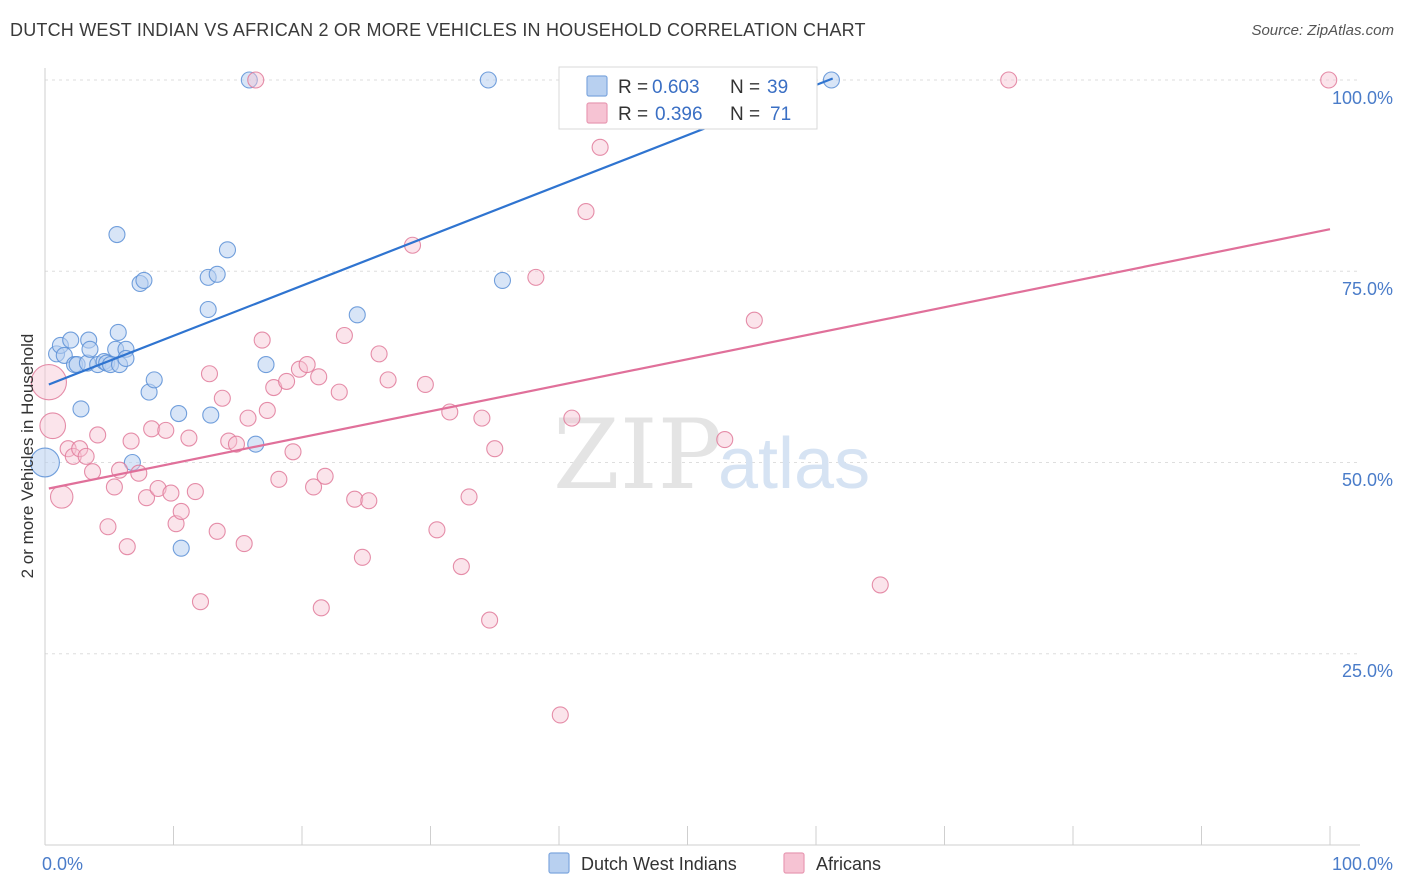  What do you see at coordinates (780, 114) in the screenshot?
I see `legend-n-value-1: 71` at bounding box center [780, 114].